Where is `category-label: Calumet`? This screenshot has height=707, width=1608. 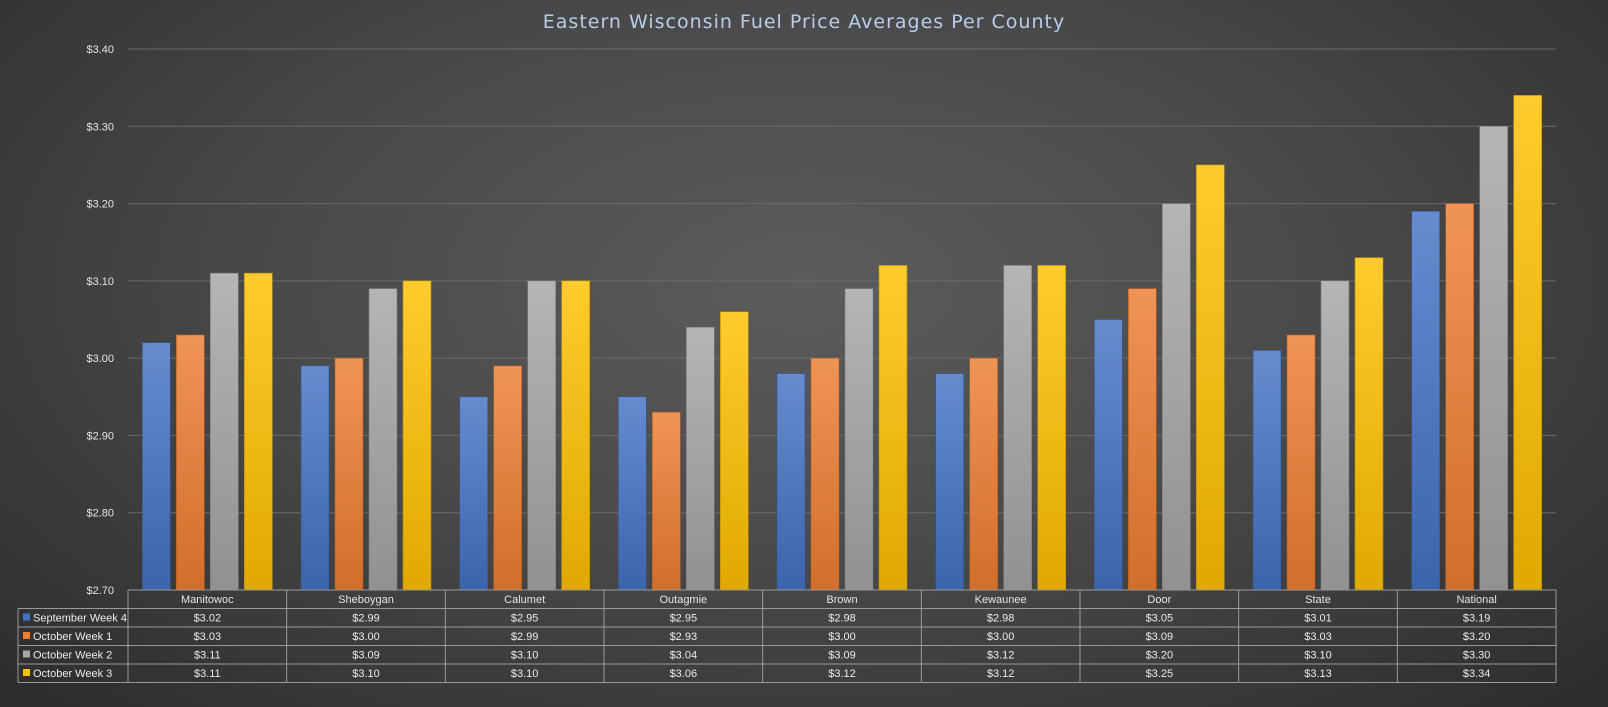 category-label: Calumet is located at coordinates (524, 600).